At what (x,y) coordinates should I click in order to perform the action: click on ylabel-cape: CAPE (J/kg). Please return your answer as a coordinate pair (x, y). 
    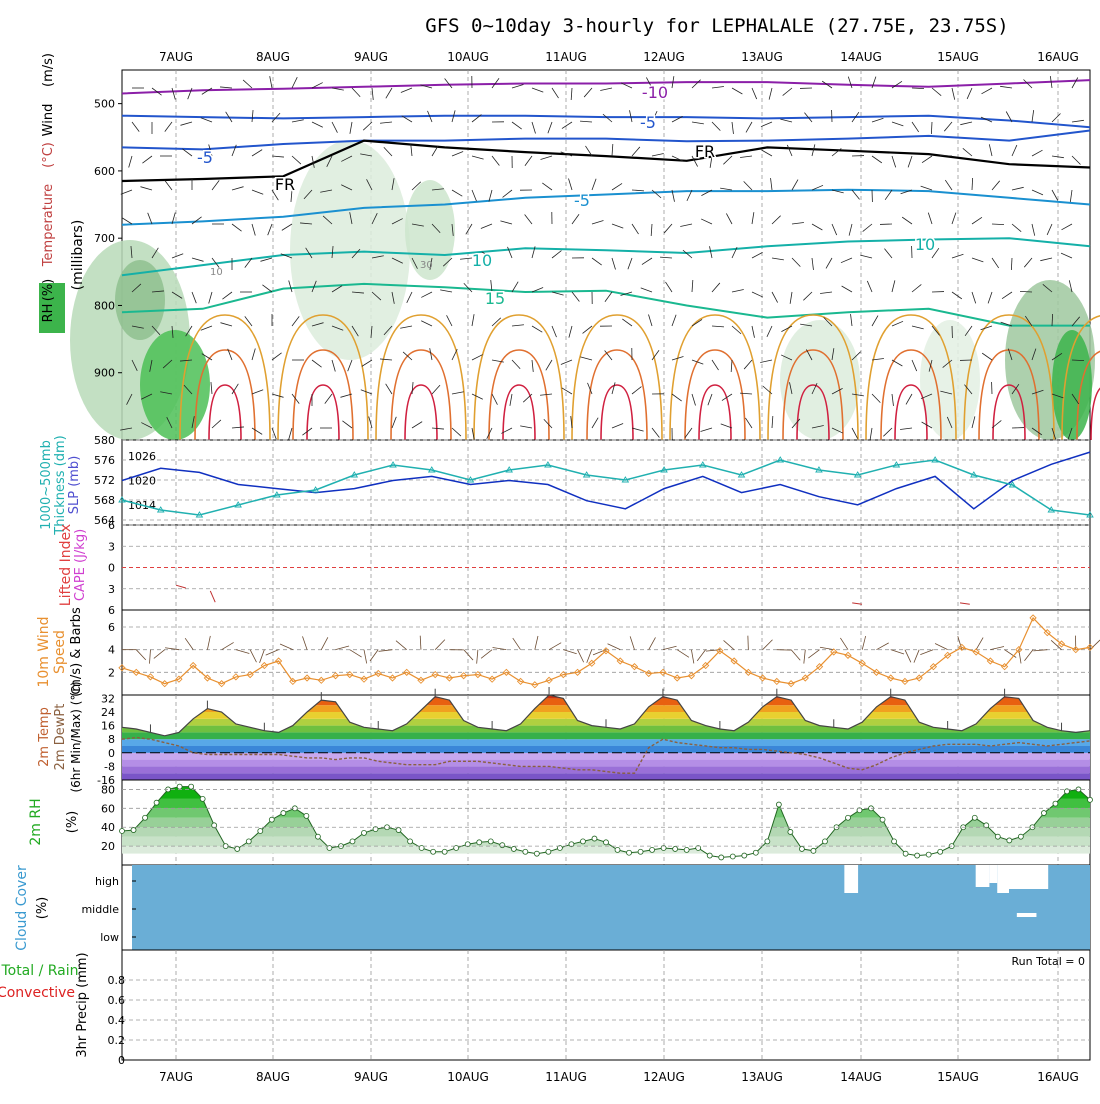
    Looking at the image, I should click on (80, 565).